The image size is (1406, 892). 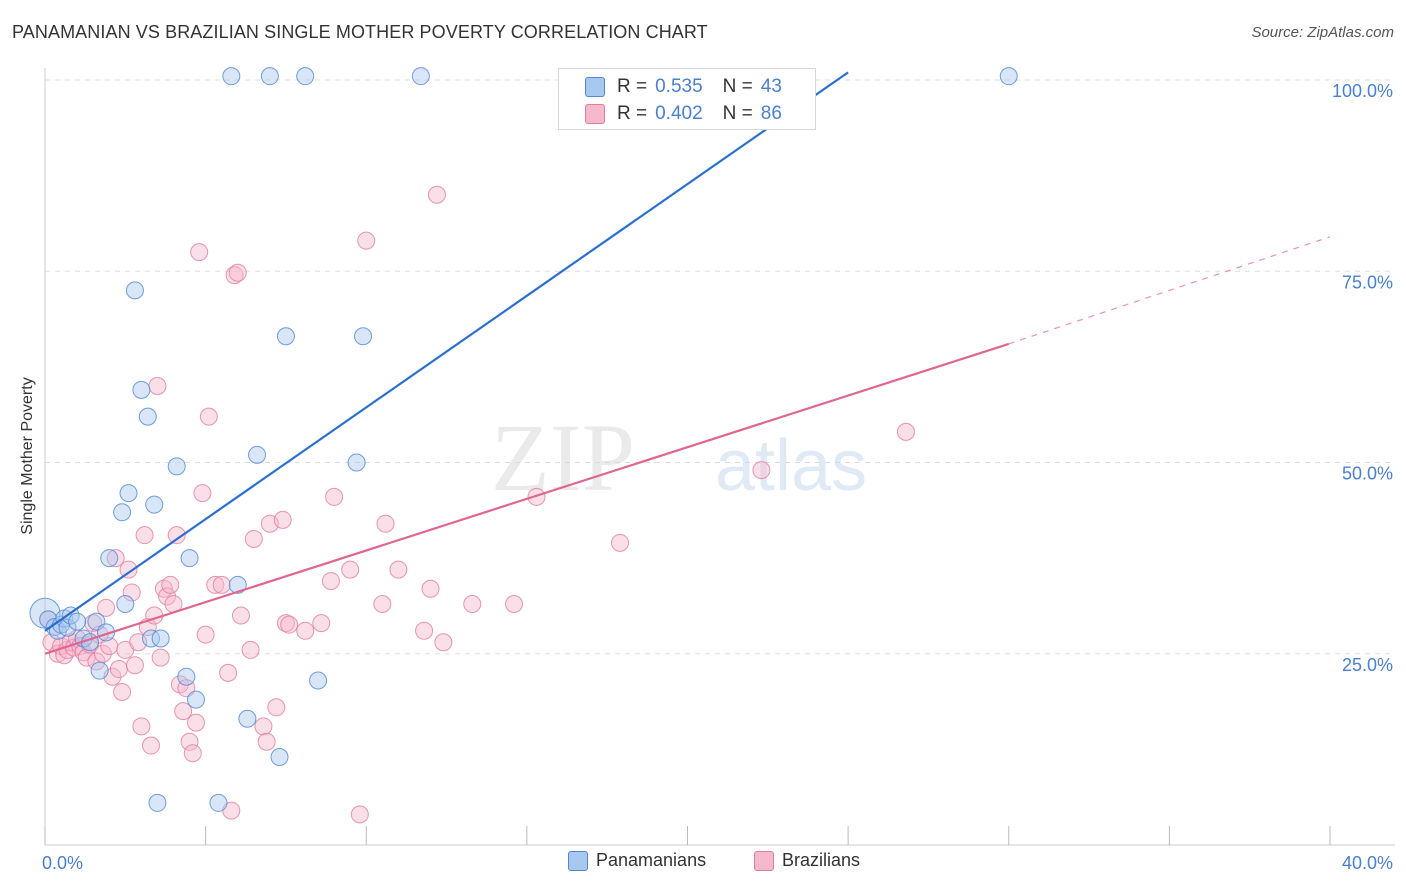 What do you see at coordinates (27, 456) in the screenshot?
I see `y-axis-label: Single Mother Poverty` at bounding box center [27, 456].